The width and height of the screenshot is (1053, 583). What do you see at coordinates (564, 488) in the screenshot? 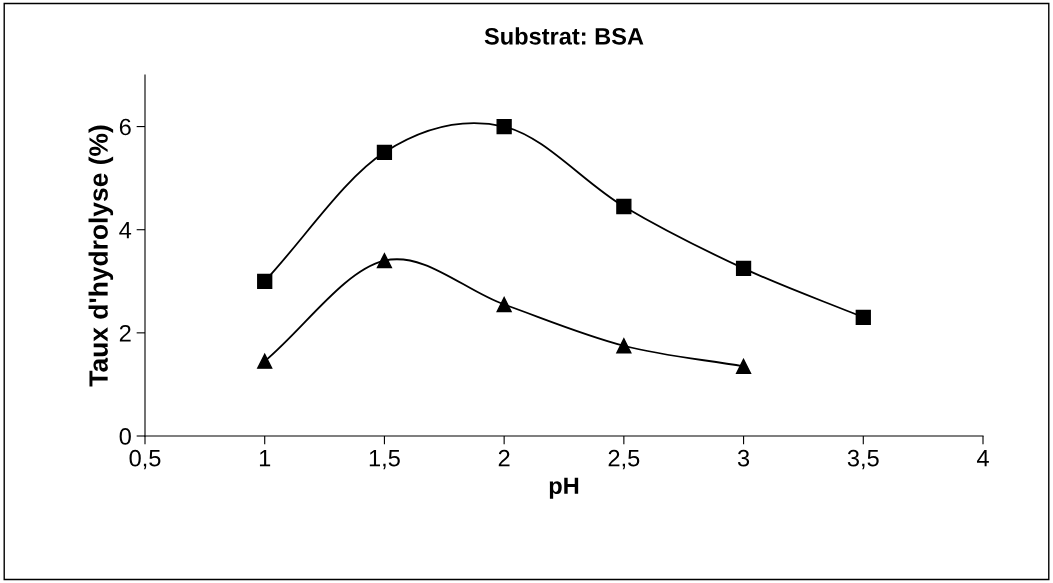
I see `x-axis-title: pH` at bounding box center [564, 488].